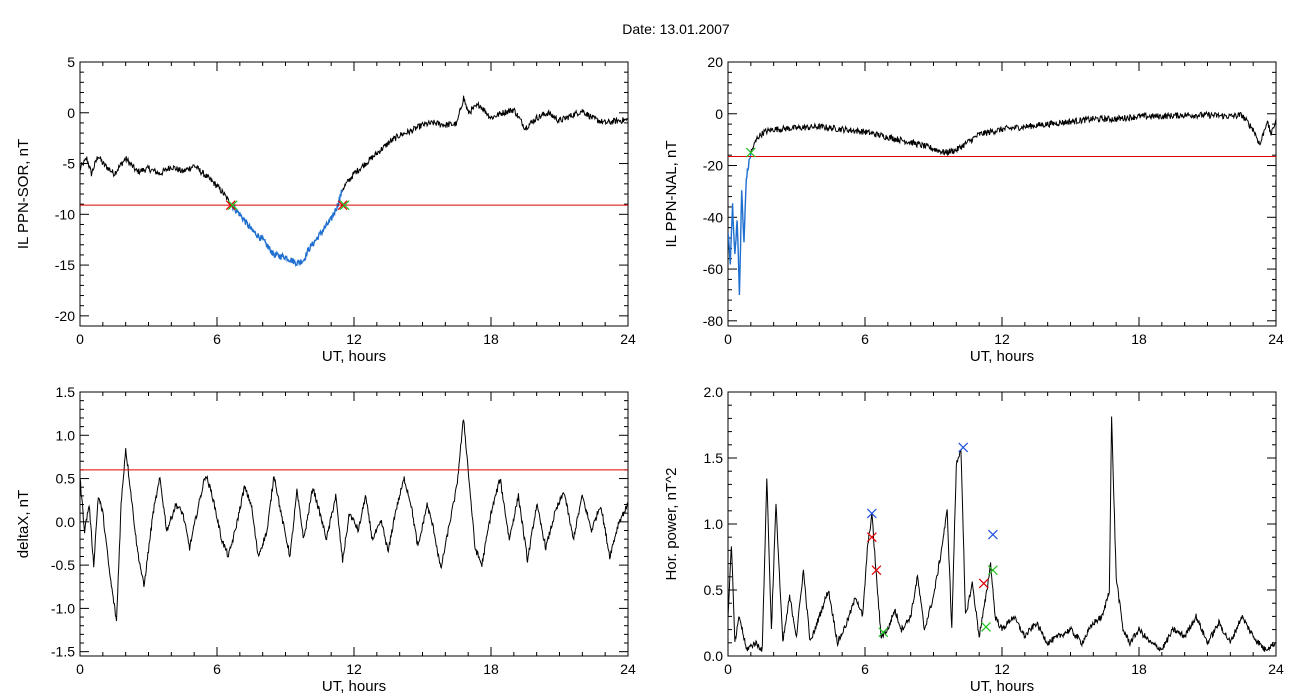 The image size is (1300, 700). What do you see at coordinates (65, 265) in the screenshot?
I see `y-tick-label: -15` at bounding box center [65, 265].